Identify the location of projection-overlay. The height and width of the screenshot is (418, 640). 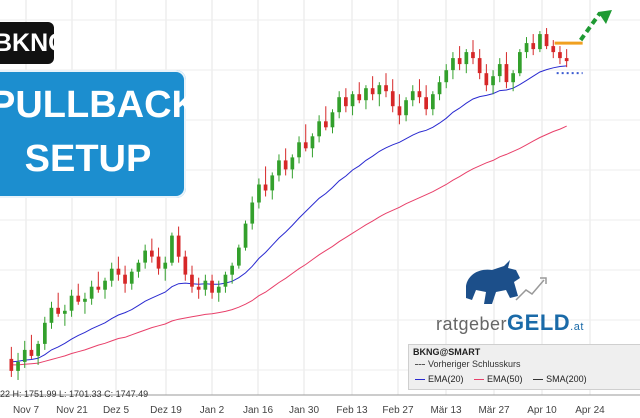
(583, 42).